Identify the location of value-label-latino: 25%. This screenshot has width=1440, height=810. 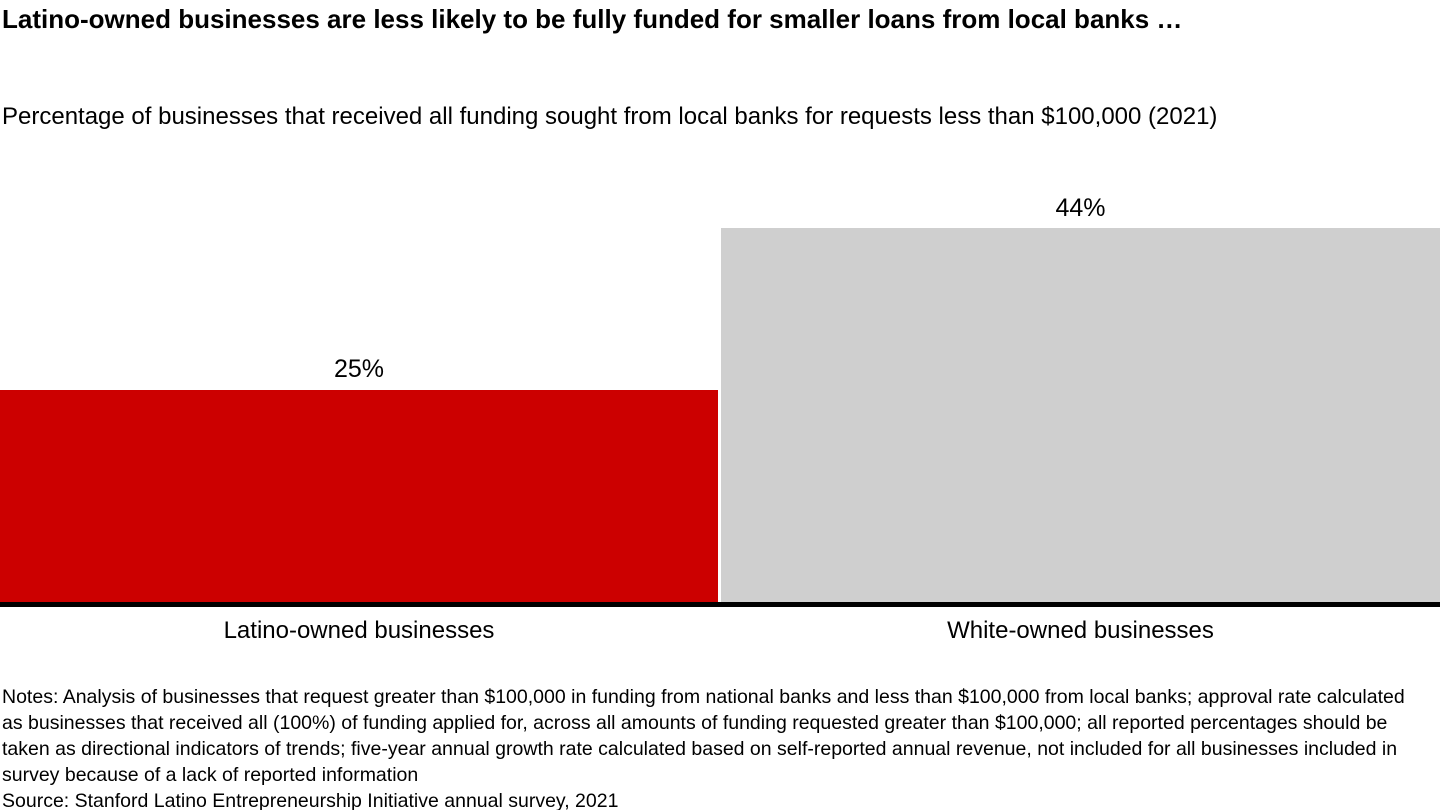
(359, 369).